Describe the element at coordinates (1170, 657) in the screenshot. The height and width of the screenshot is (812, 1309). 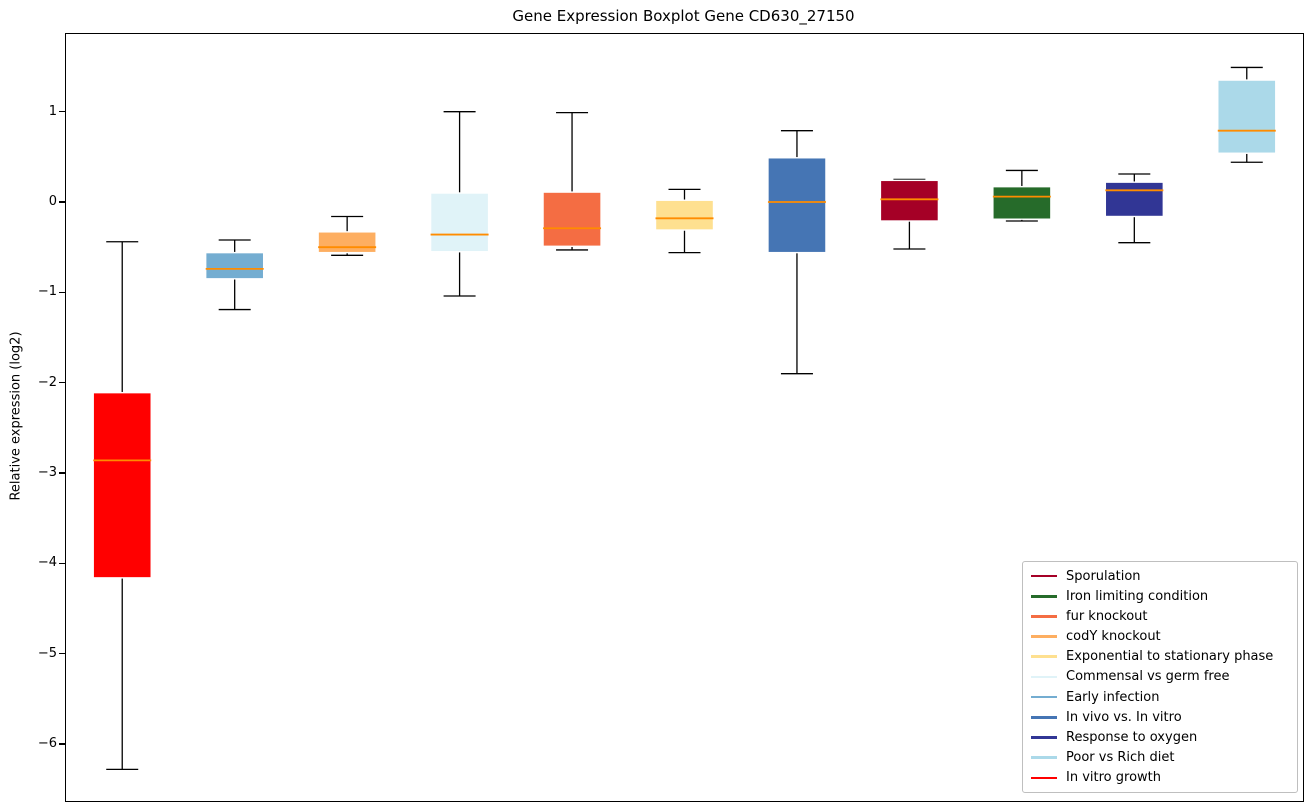
I see `legend-label: Exponential to stationary phase` at that location.